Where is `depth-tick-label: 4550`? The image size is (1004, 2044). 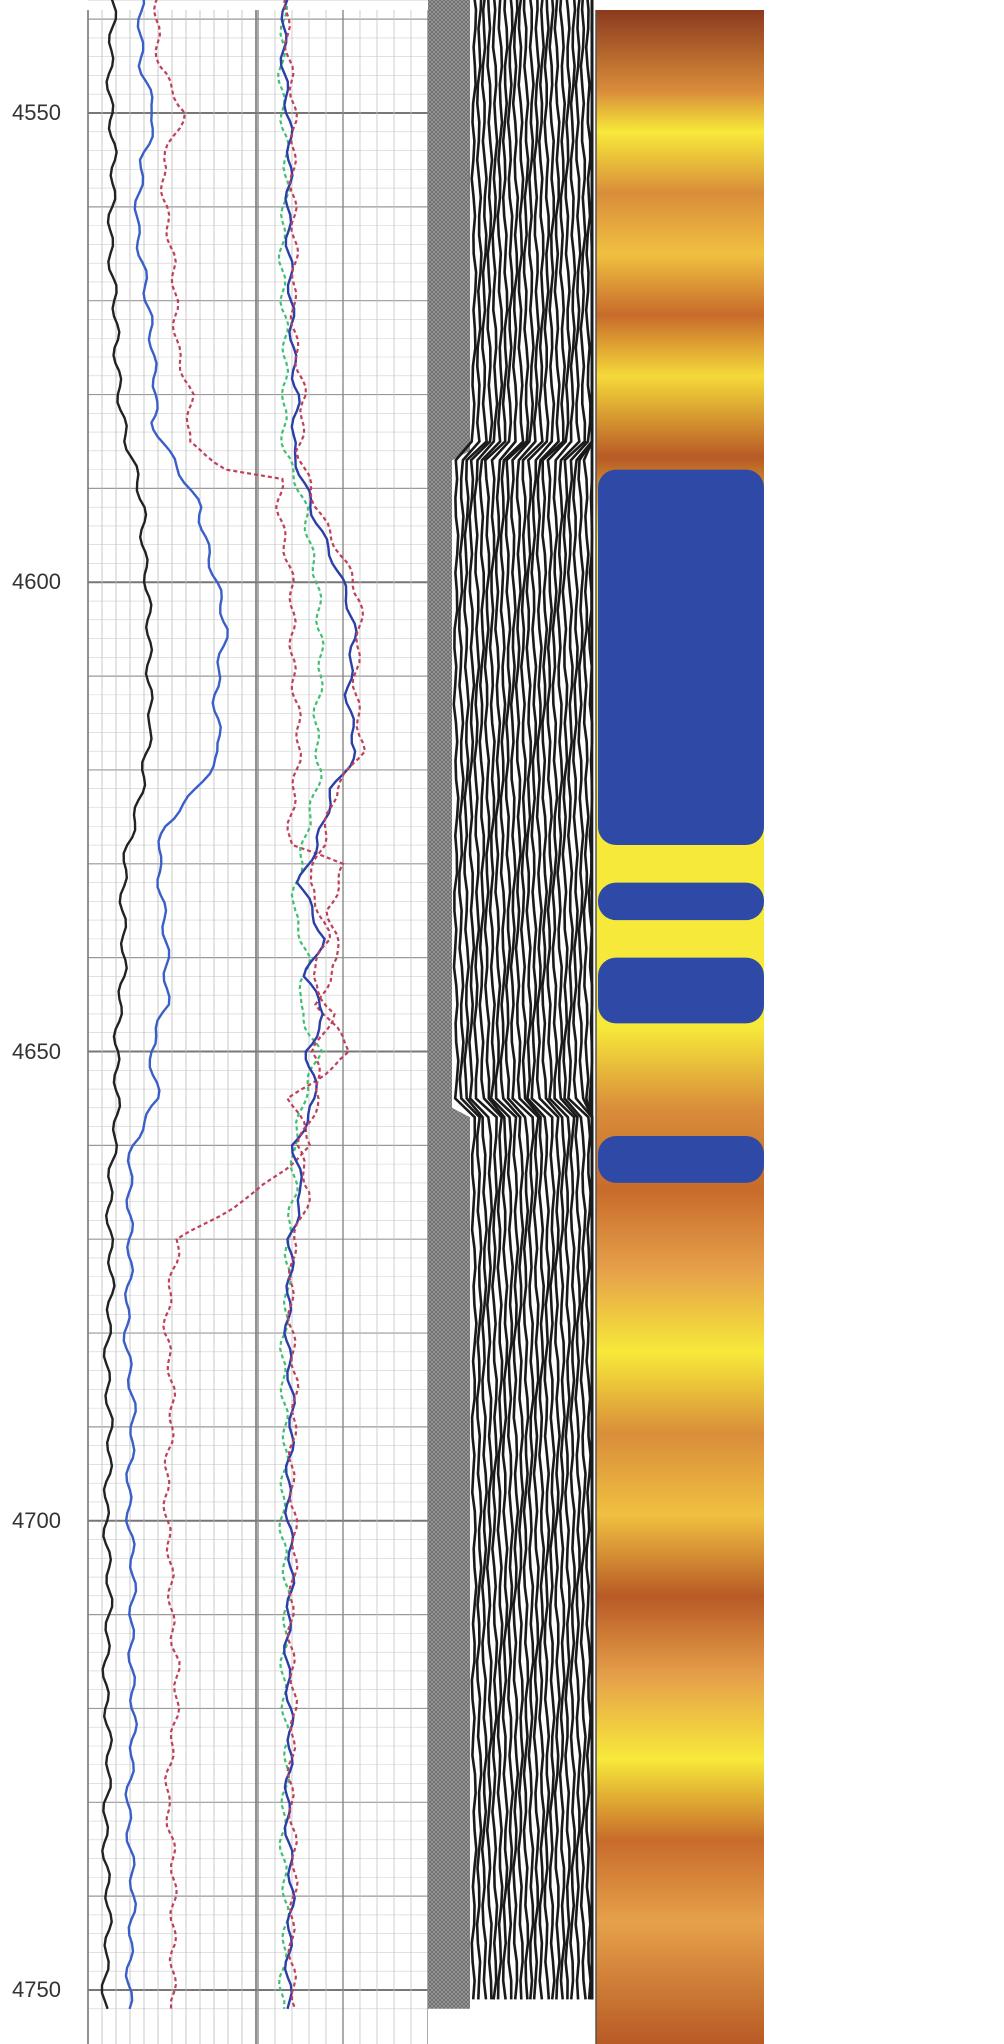 depth-tick-label: 4550 is located at coordinates (36, 112).